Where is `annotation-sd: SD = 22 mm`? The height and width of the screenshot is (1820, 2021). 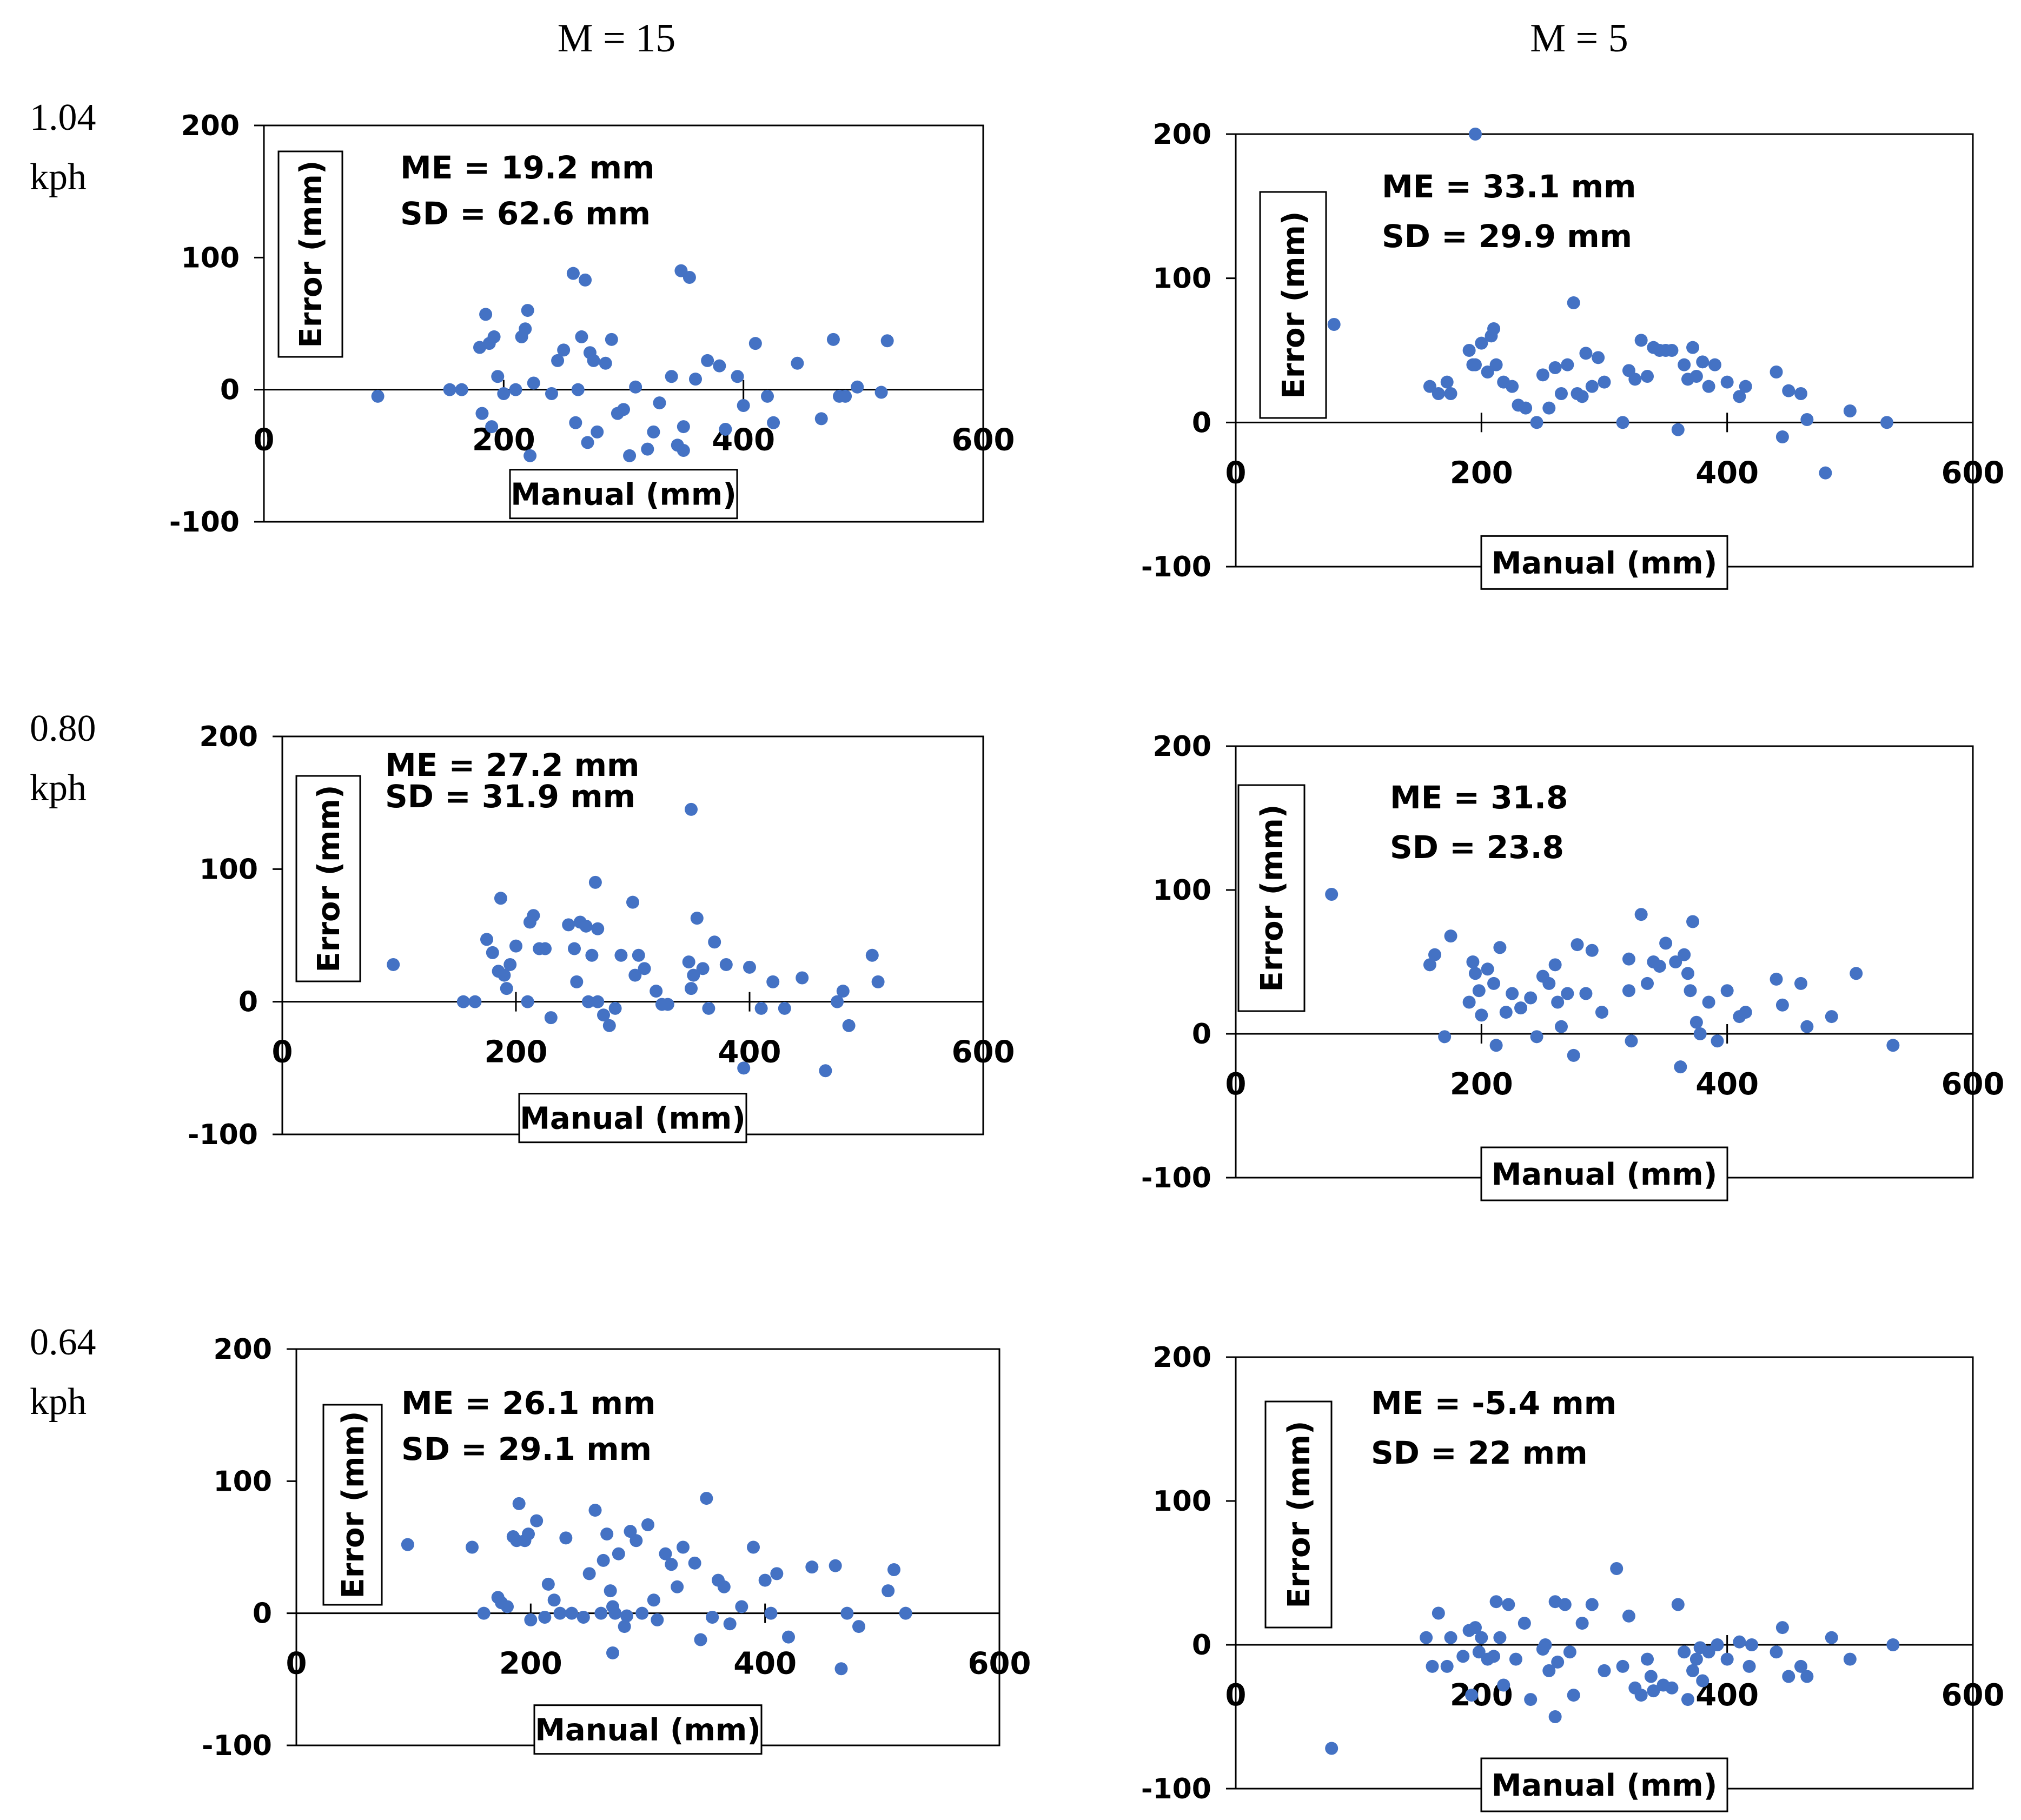 annotation-sd: SD = 22 mm is located at coordinates (1479, 1453).